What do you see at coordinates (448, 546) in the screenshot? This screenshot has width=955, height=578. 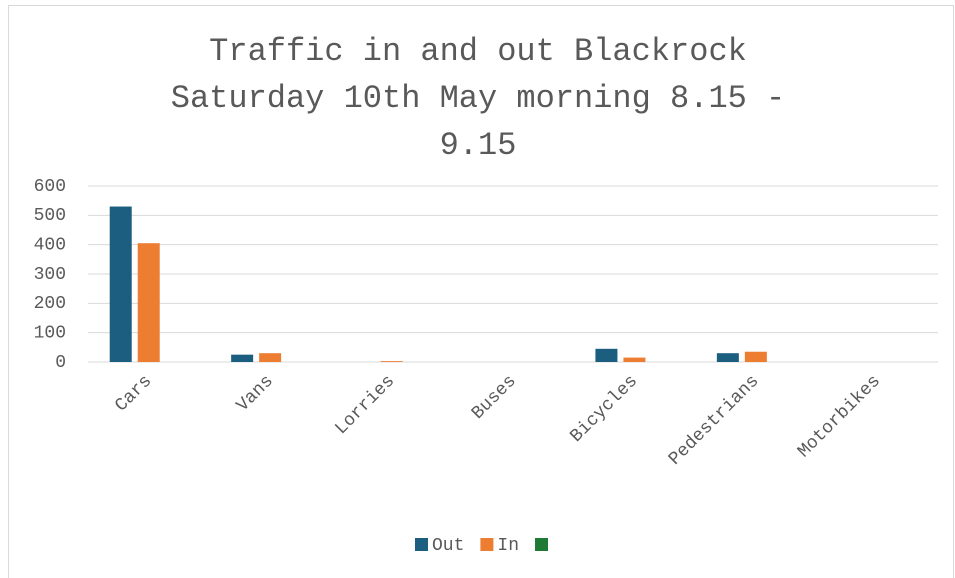 I see `legend-label: Out` at bounding box center [448, 546].